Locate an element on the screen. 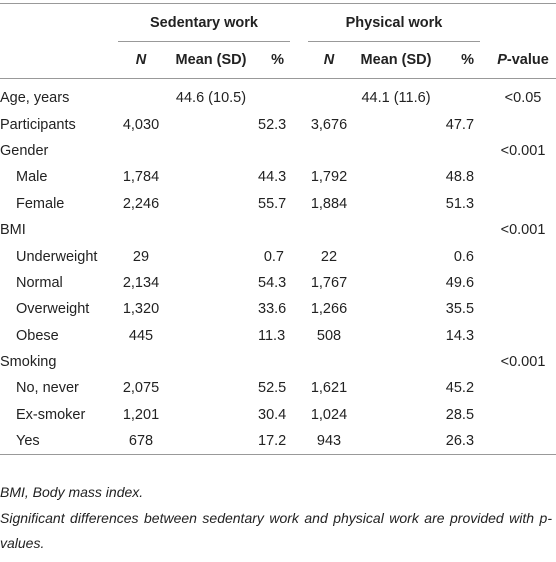  table-cell: 29 is located at coordinates (141, 256).